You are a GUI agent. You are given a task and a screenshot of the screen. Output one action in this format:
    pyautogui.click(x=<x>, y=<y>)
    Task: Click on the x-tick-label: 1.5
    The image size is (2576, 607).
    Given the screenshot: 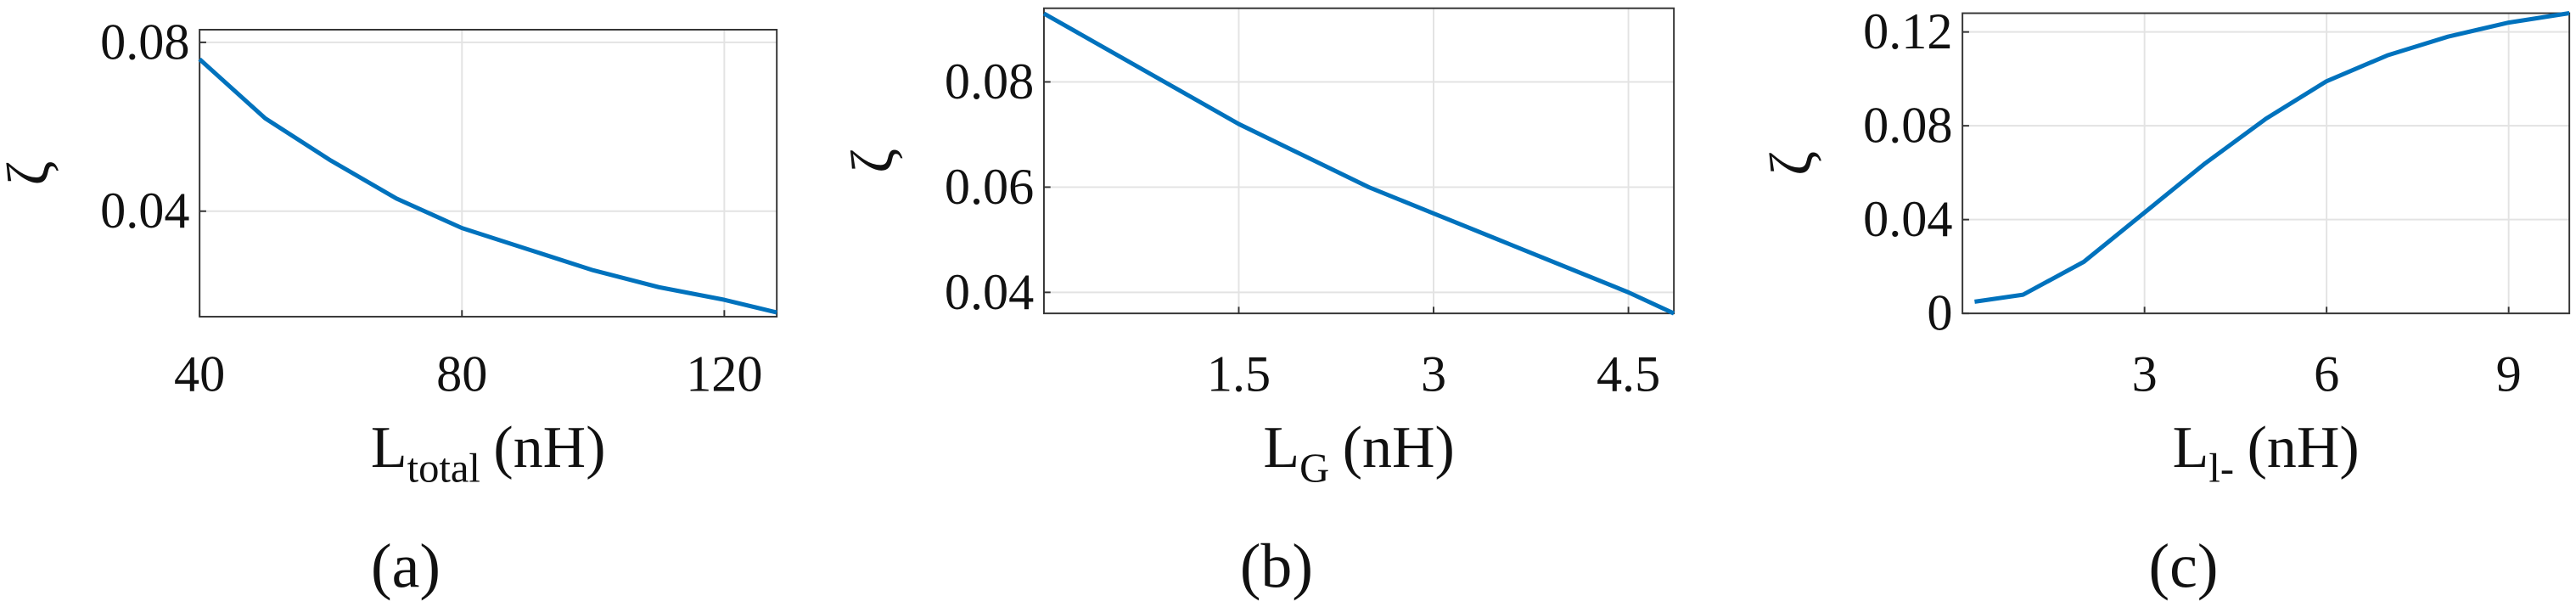 What is the action you would take?
    pyautogui.click(x=1239, y=374)
    